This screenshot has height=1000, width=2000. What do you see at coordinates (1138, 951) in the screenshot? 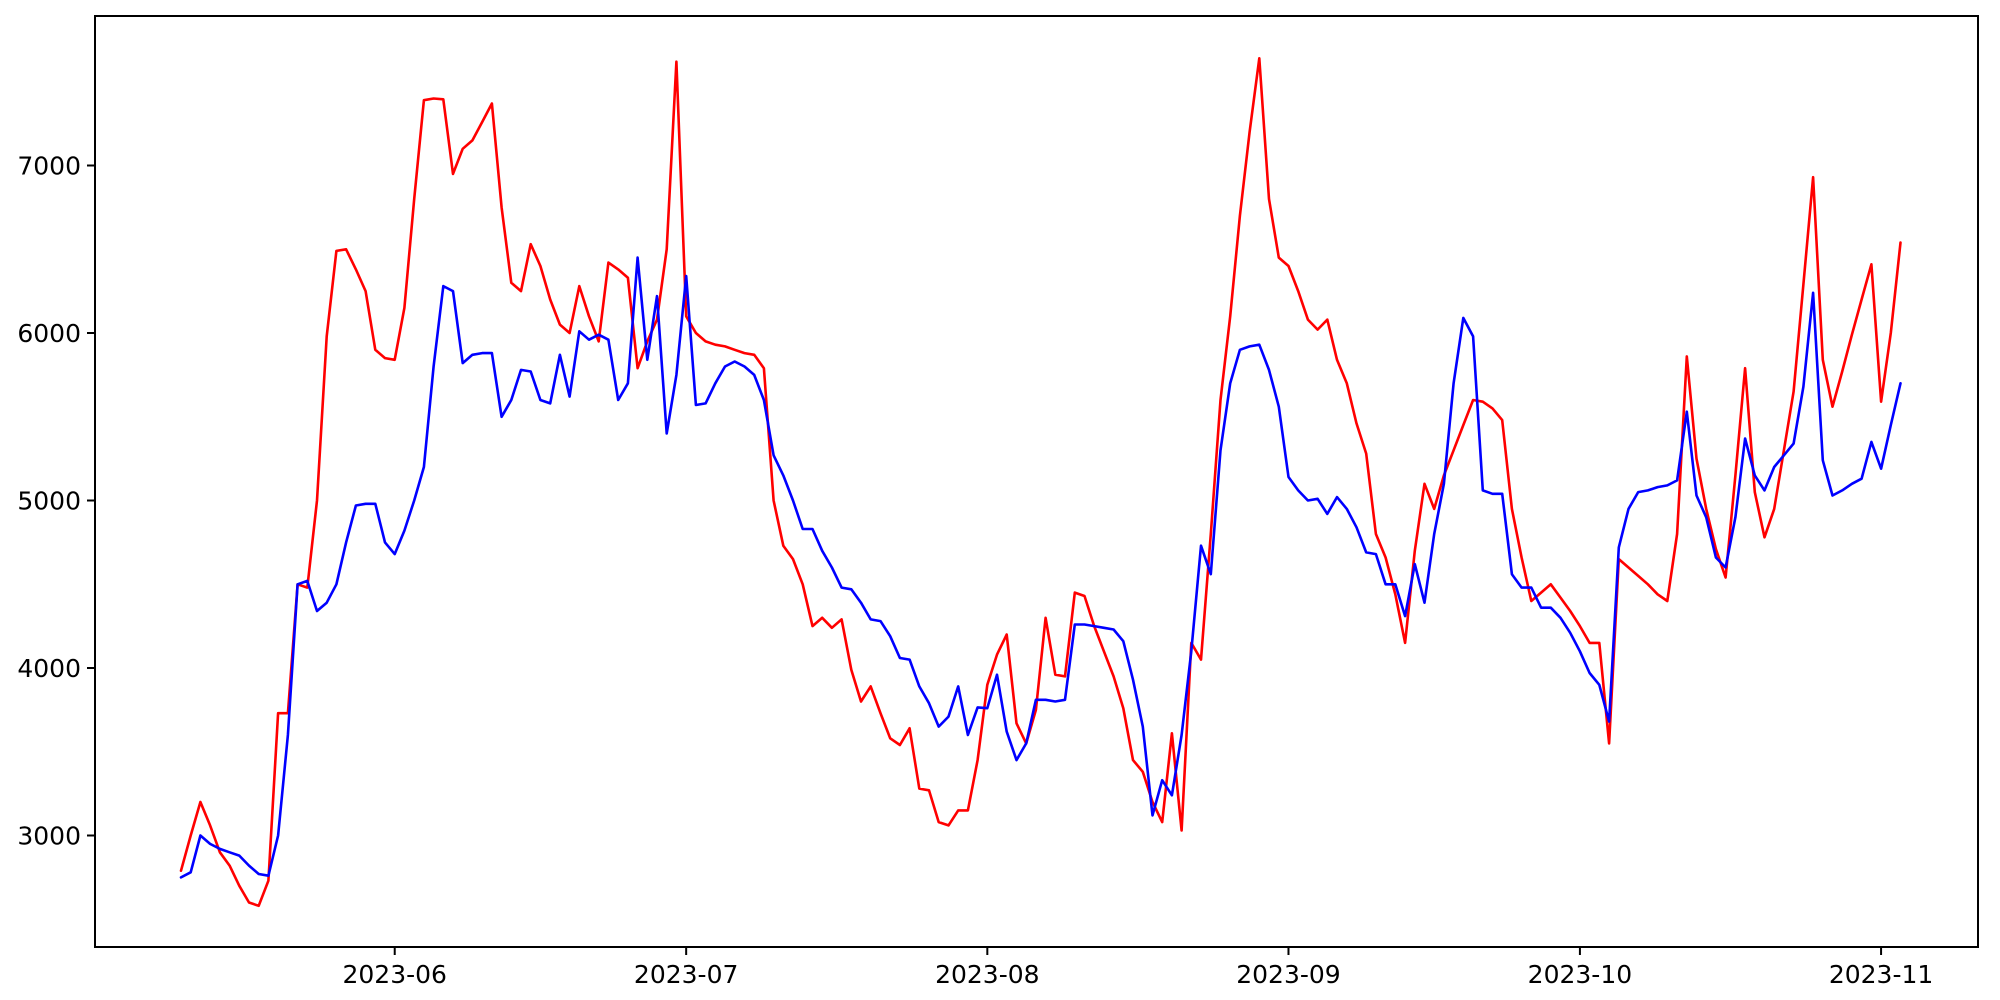
I see `x-axis-ticks` at bounding box center [1138, 951].